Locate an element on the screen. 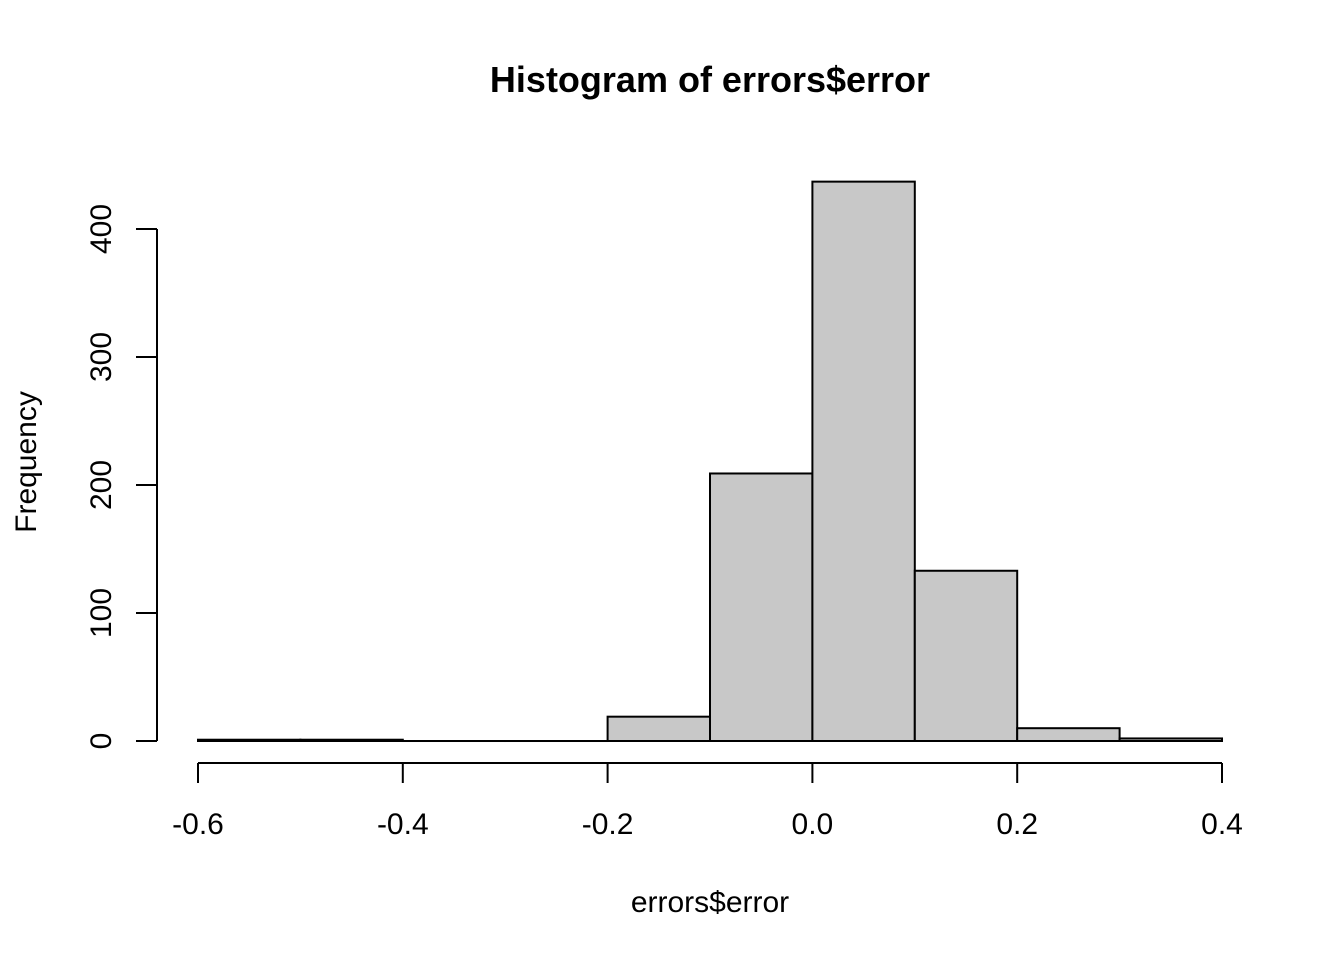  x-tick-label: -0.4 is located at coordinates (403, 824).